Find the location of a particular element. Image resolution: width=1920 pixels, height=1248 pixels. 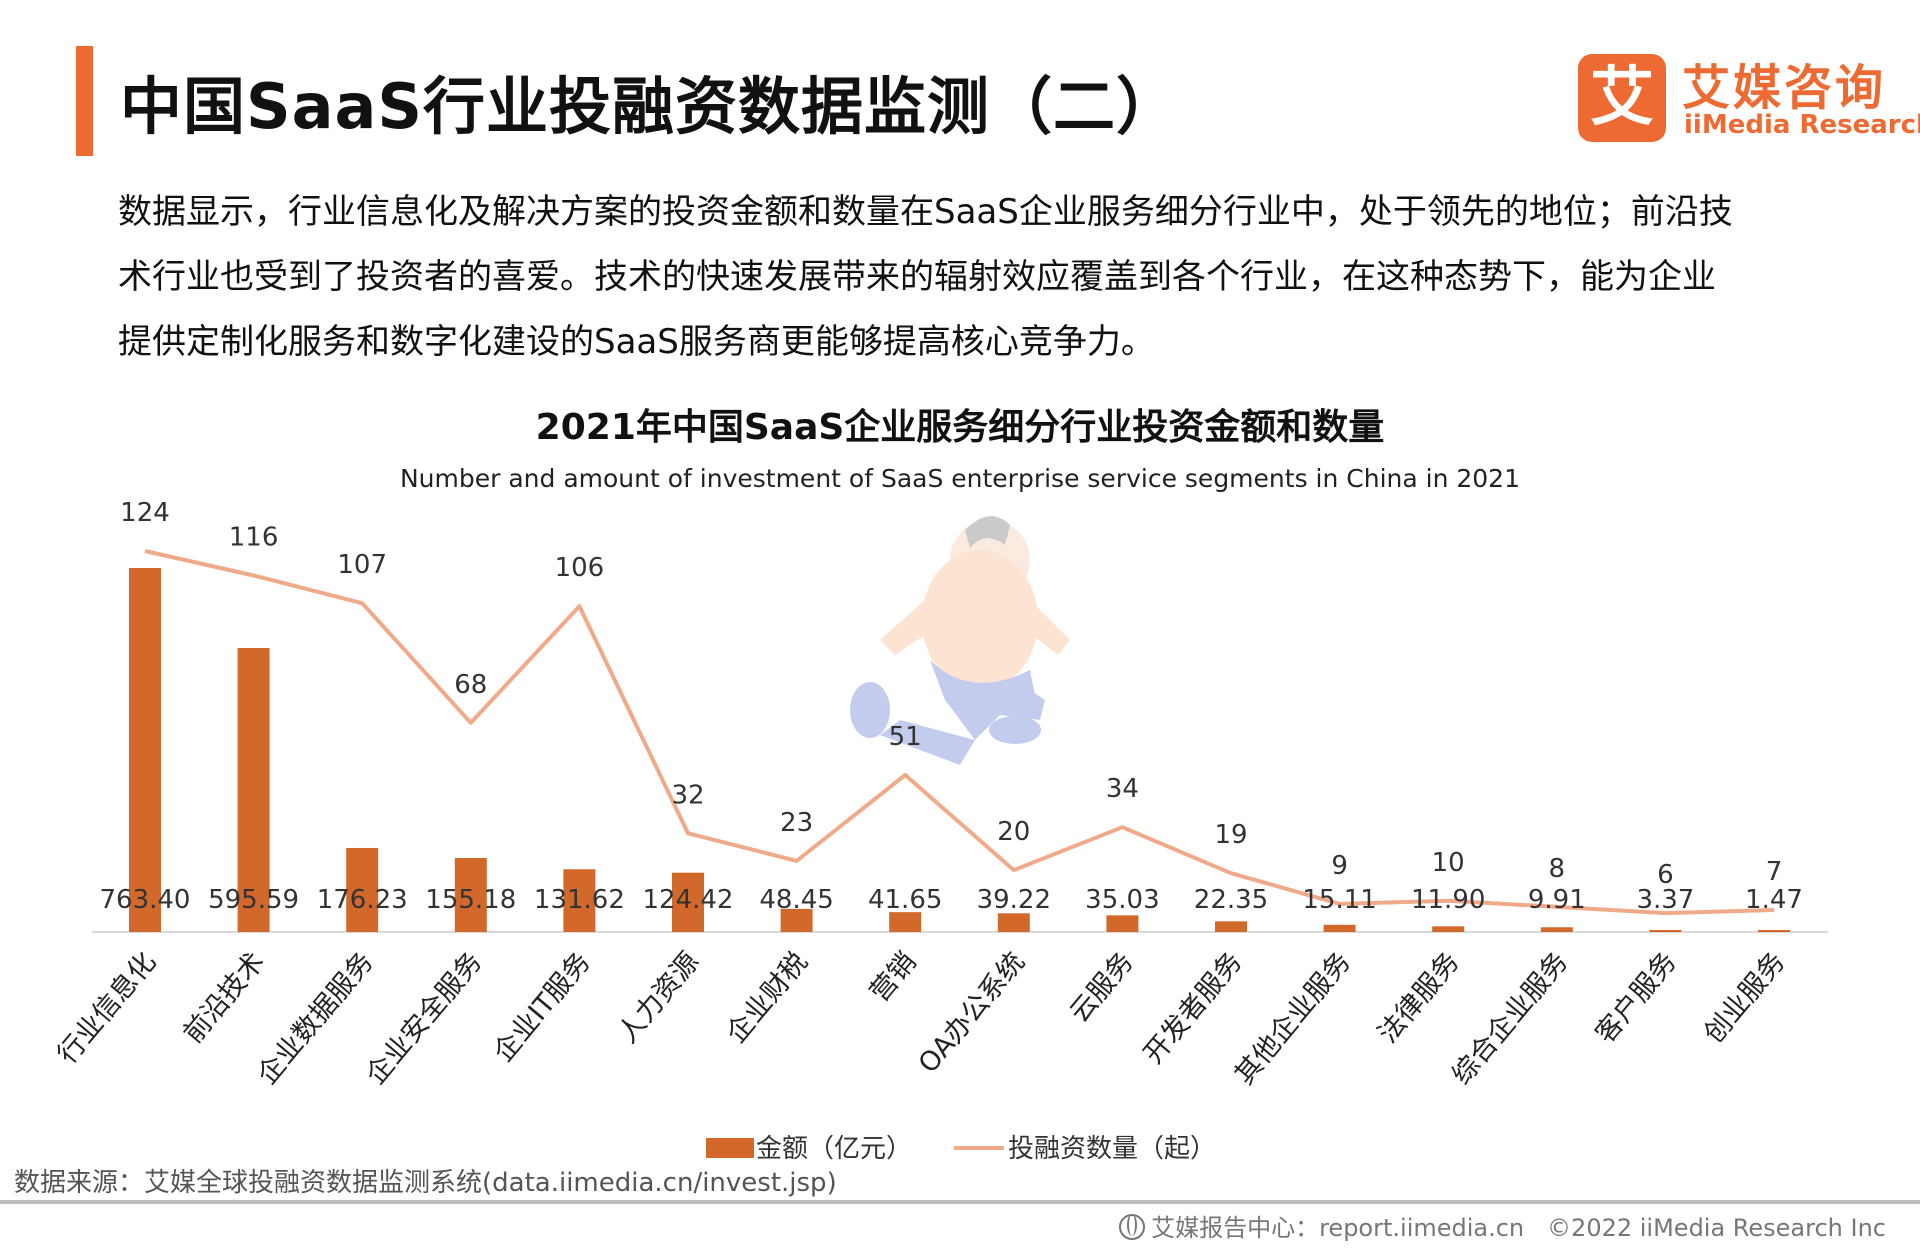

bar-value-label: 595.59 is located at coordinates (253, 900).